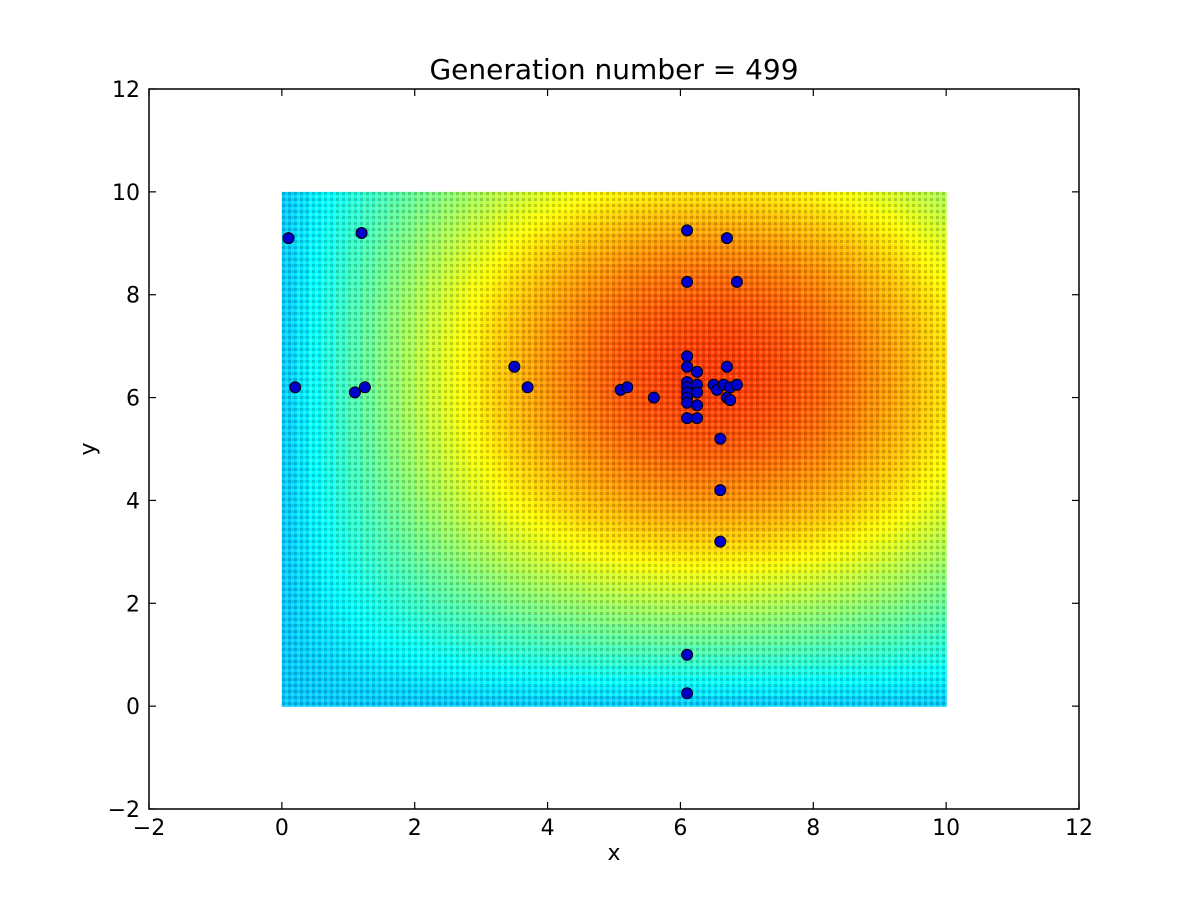  I want to click on chart-title: Generation number = 499, so click(613, 69).